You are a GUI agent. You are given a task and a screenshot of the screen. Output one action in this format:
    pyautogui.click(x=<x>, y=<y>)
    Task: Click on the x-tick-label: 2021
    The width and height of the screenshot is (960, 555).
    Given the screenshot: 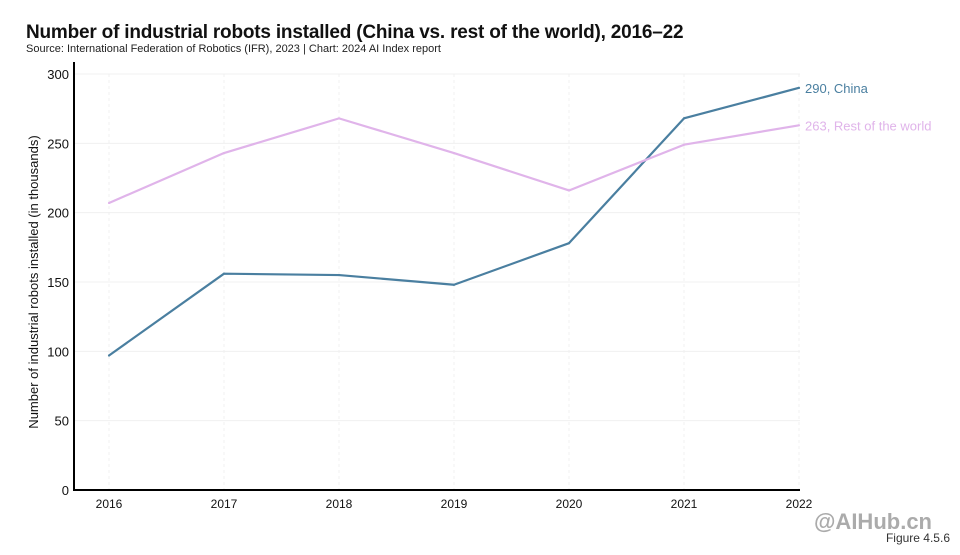 What is the action you would take?
    pyautogui.click(x=684, y=504)
    